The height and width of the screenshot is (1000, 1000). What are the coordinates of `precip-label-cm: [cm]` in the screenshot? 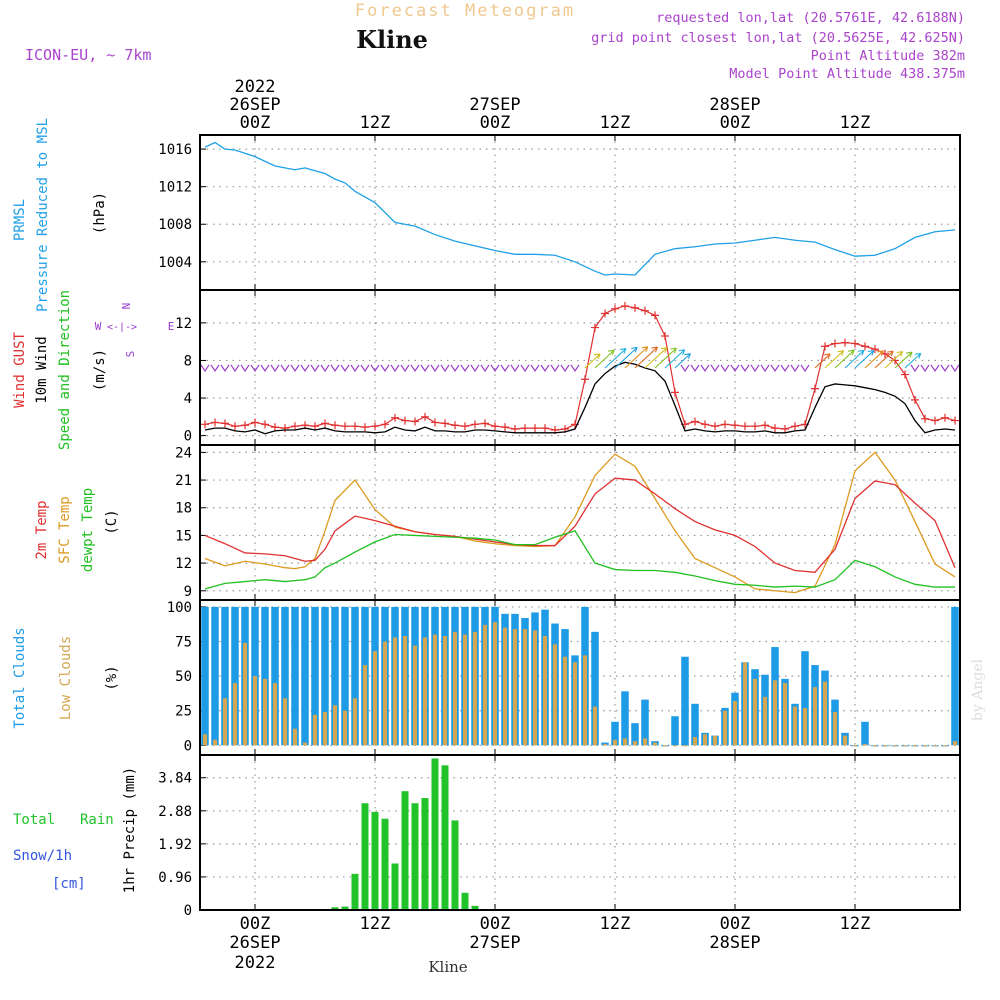 It's located at (69, 884).